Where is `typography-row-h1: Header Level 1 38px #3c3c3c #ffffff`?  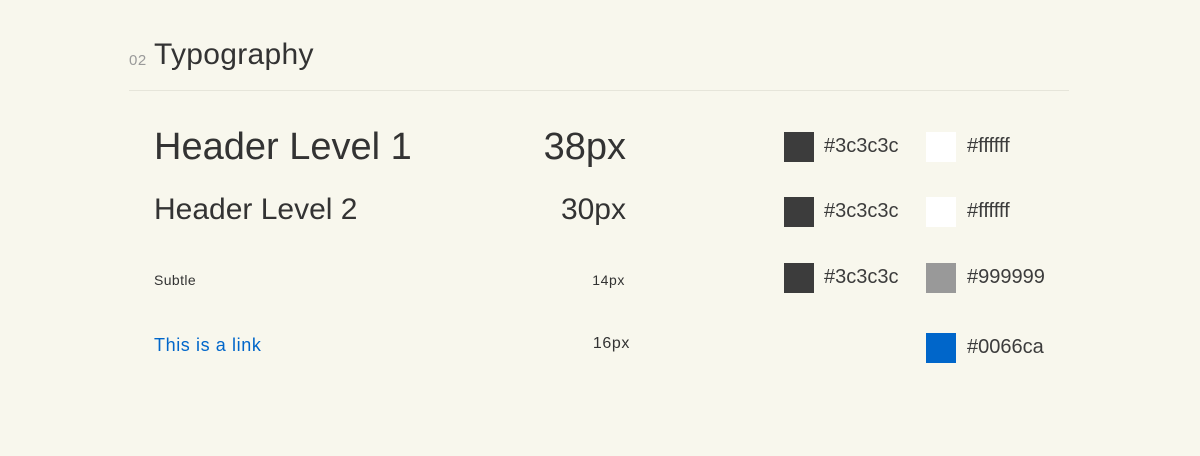 typography-row-h1: Header Level 1 38px #3c3c3c #ffffff is located at coordinates (600, 150).